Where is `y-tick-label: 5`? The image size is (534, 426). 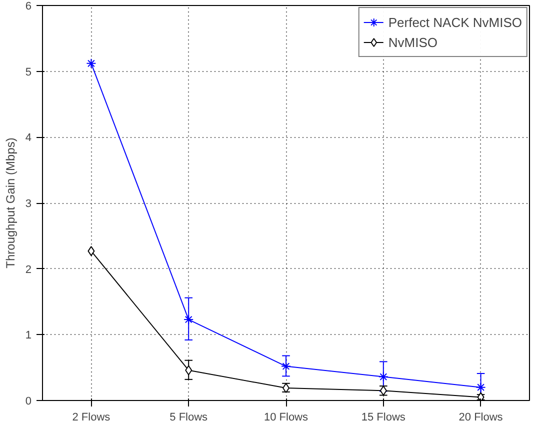 y-tick-label: 5 is located at coordinates (28, 72).